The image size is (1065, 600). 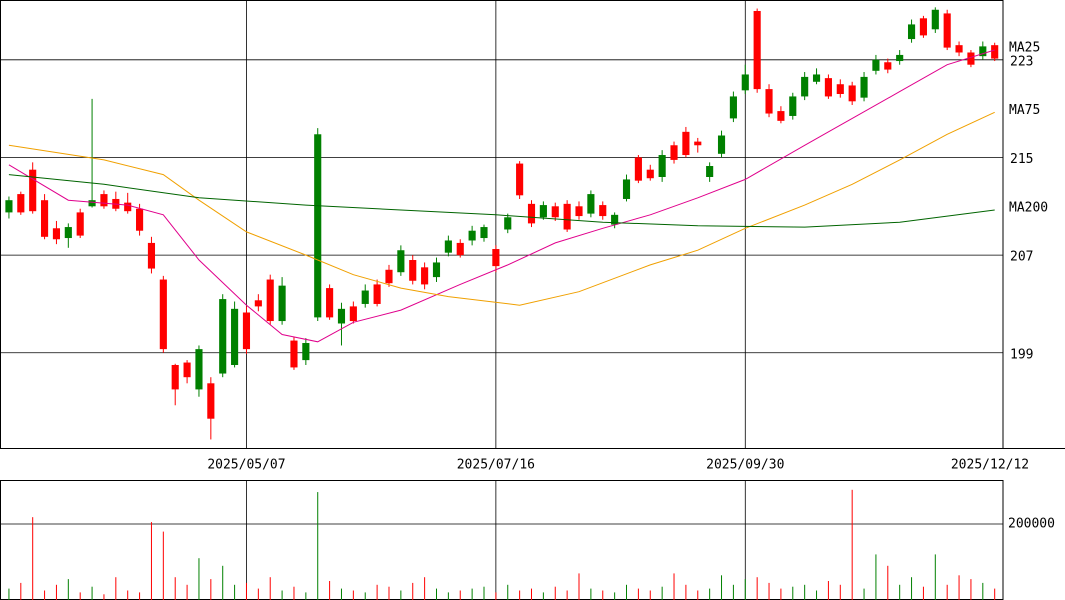 What do you see at coordinates (1024, 110) in the screenshot?
I see `legend-label: MA75` at bounding box center [1024, 110].